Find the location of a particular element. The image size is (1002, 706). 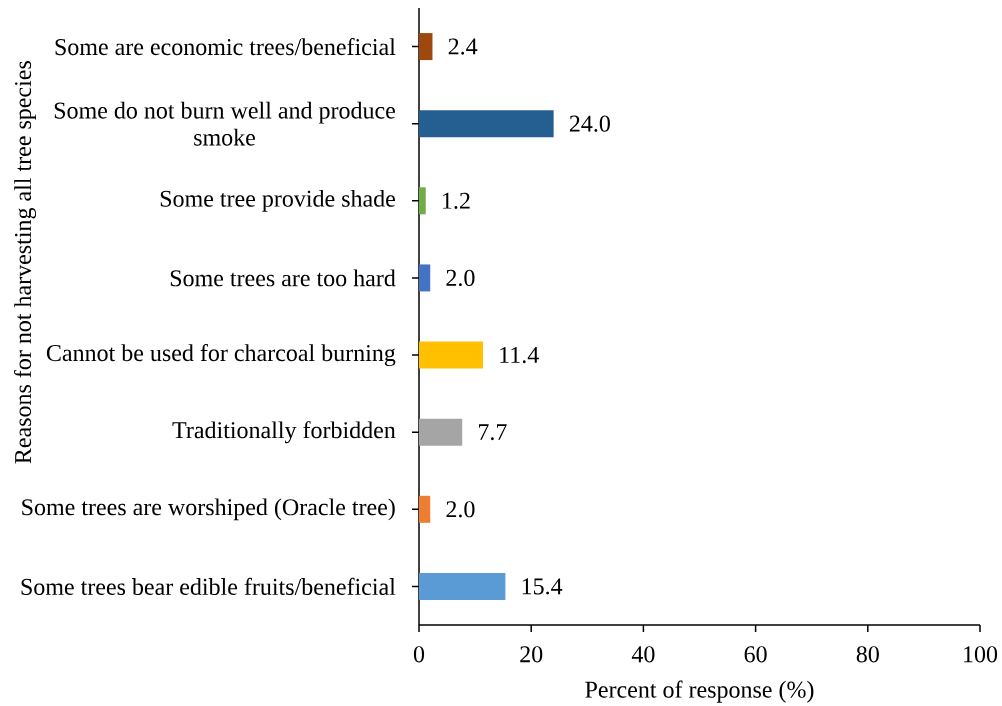

x-tick-label: 0 is located at coordinates (419, 654).